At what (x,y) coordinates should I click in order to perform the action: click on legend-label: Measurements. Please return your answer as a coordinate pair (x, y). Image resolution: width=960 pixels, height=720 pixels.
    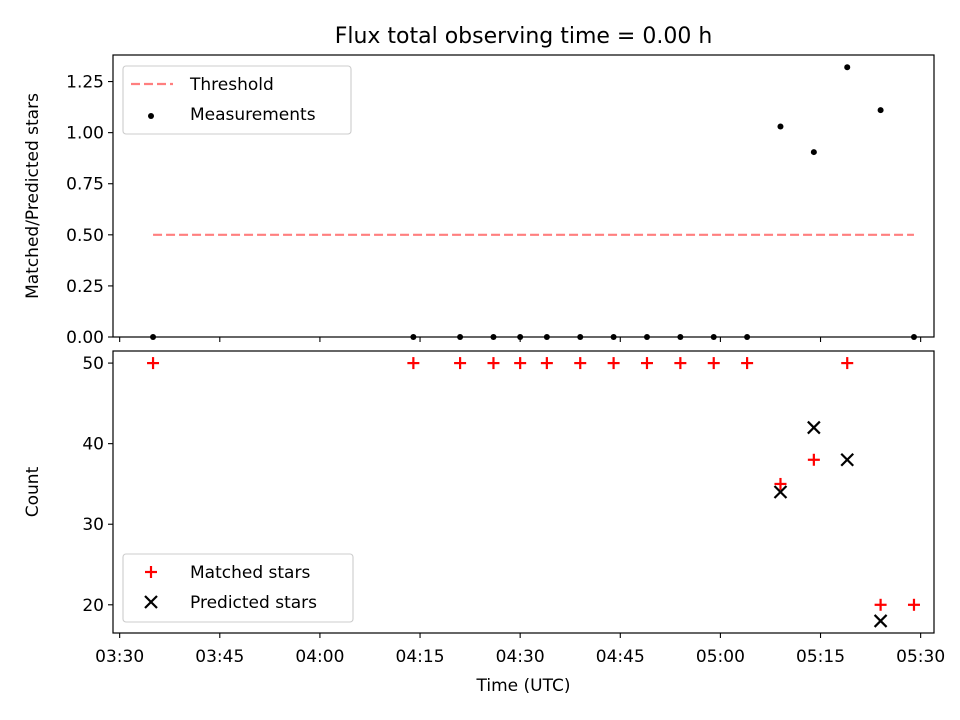
    Looking at the image, I should click on (253, 115).